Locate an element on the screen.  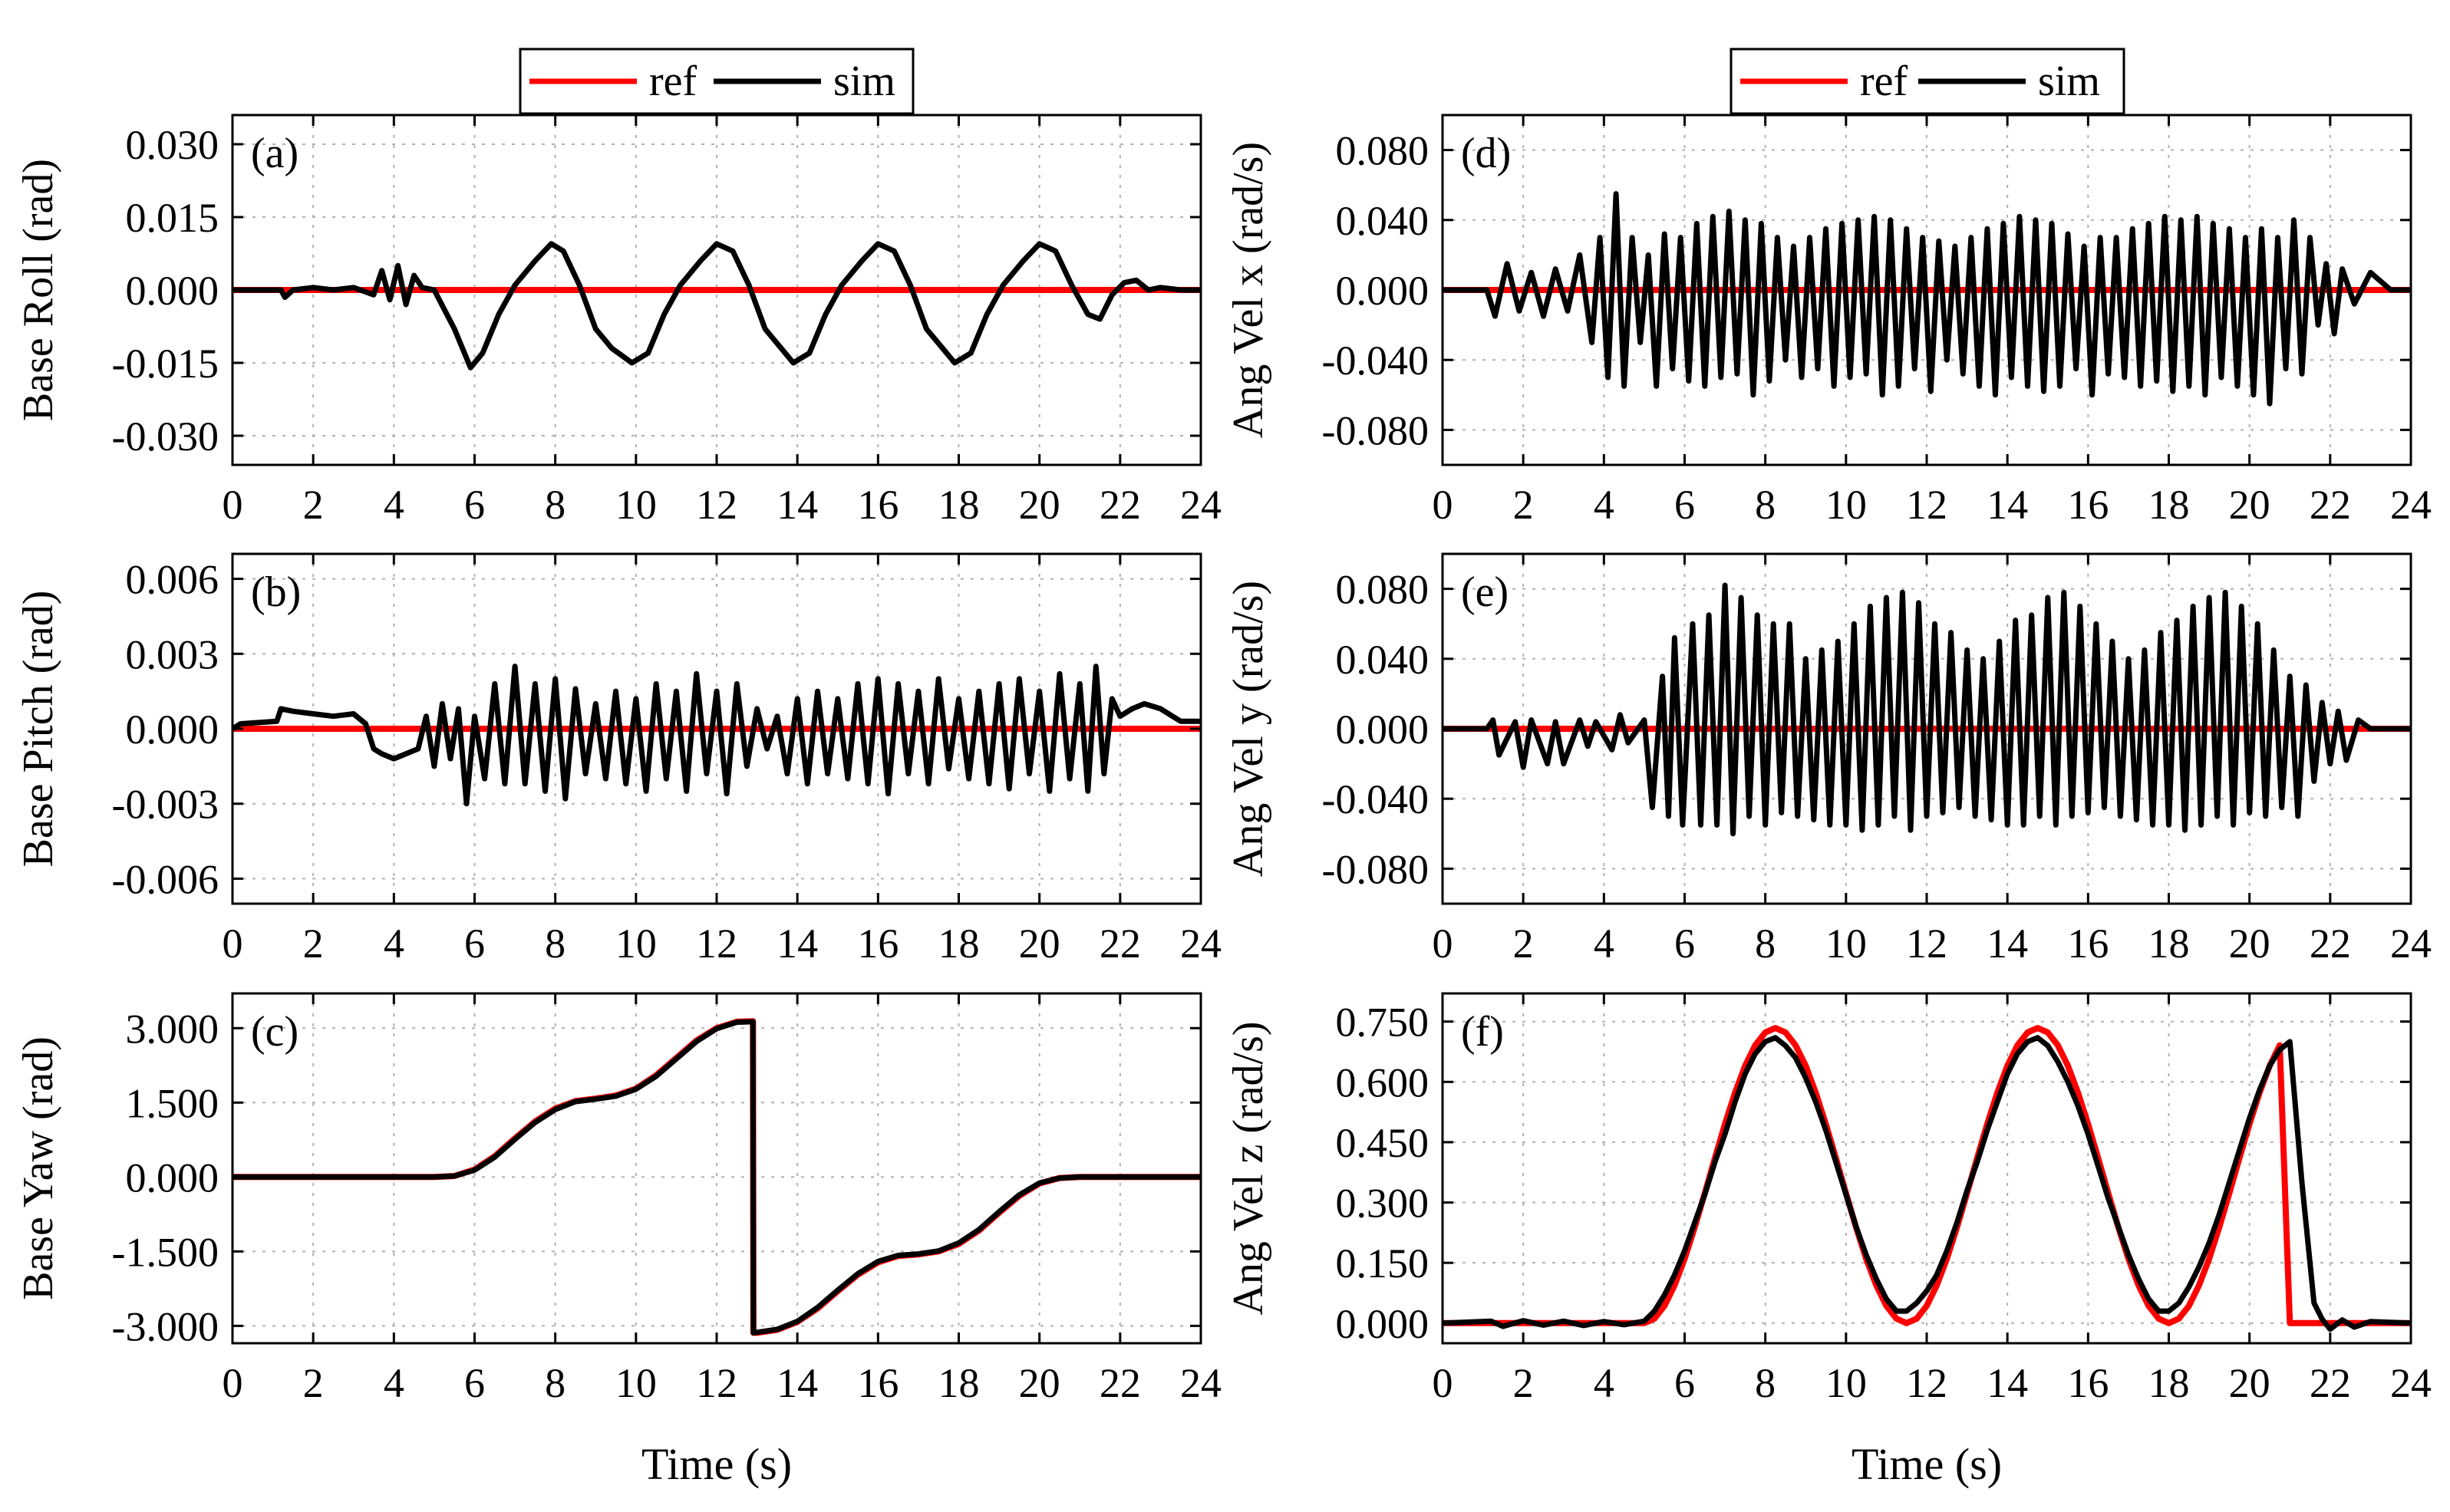
y-axis-title: Ang Vel y (rad/s) is located at coordinates (1248, 729).